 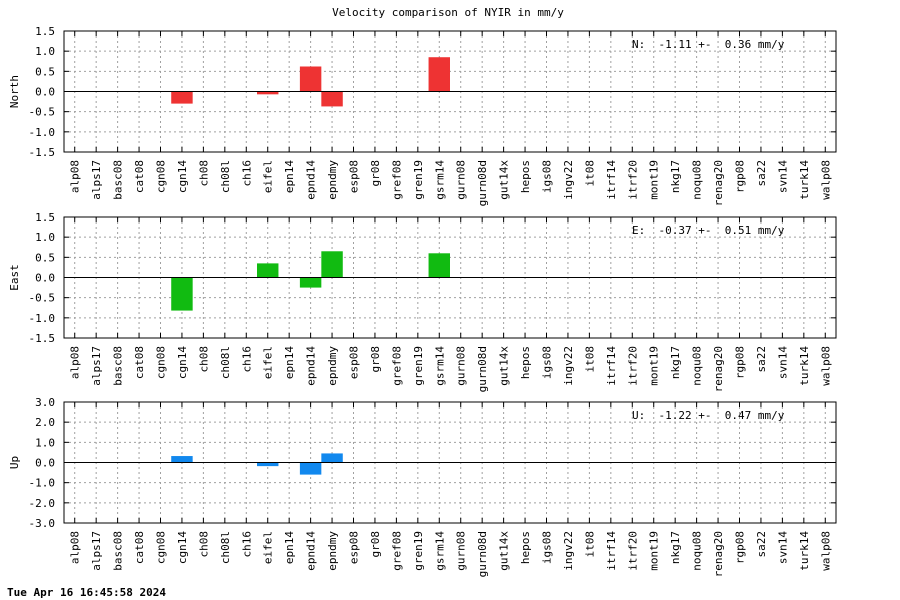 I want to click on bar-up-epnd14, so click(x=310, y=468).